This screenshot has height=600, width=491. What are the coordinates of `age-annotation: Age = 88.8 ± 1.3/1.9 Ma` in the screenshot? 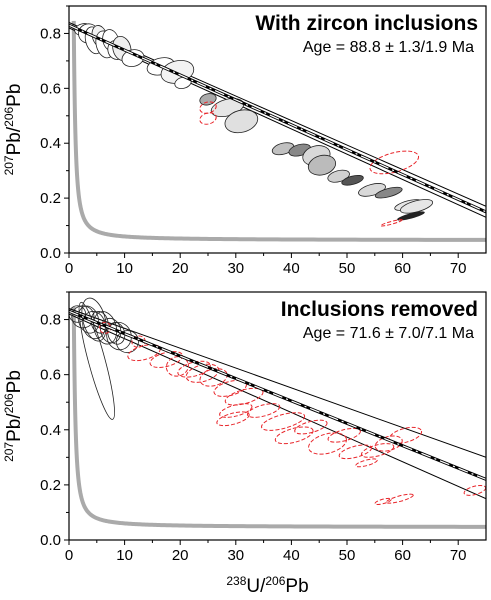 It's located at (388, 47).